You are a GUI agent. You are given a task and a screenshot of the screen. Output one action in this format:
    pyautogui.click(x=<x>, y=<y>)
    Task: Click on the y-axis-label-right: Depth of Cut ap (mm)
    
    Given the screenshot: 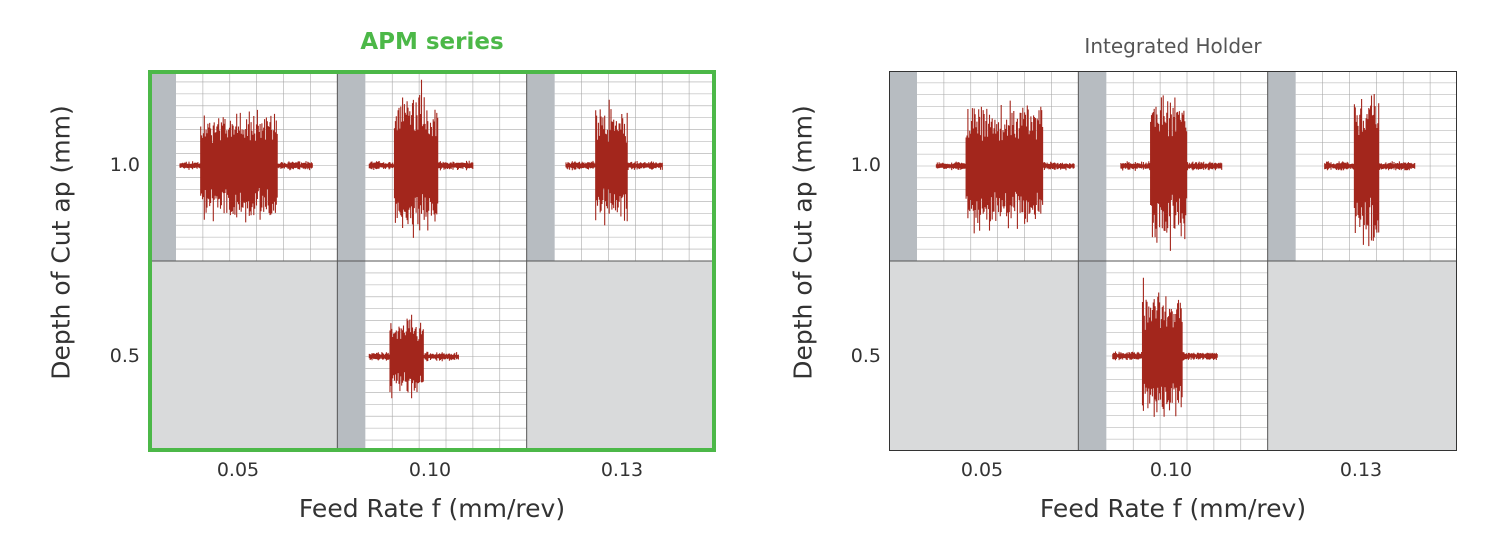 What is the action you would take?
    pyautogui.click(x=803, y=242)
    